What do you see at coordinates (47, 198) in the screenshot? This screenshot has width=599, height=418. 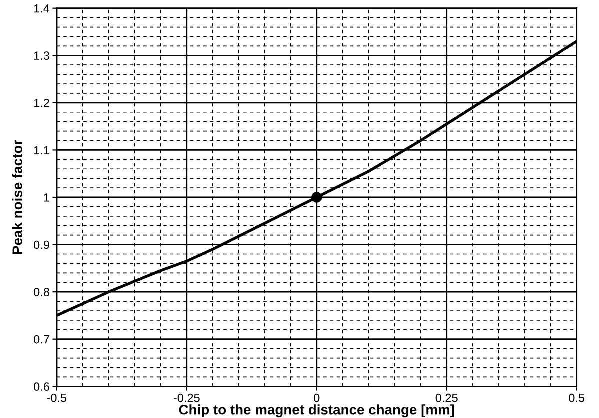 I see `y-tick-label: 1` at bounding box center [47, 198].